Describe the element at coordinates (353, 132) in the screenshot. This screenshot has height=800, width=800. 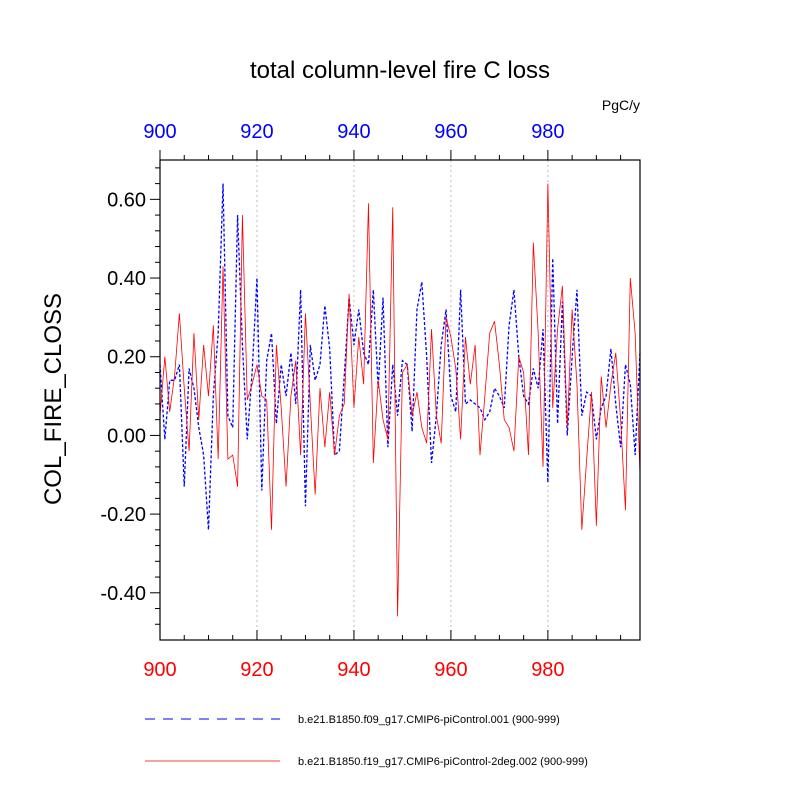
I see `x-tick-label-top: 940` at that location.